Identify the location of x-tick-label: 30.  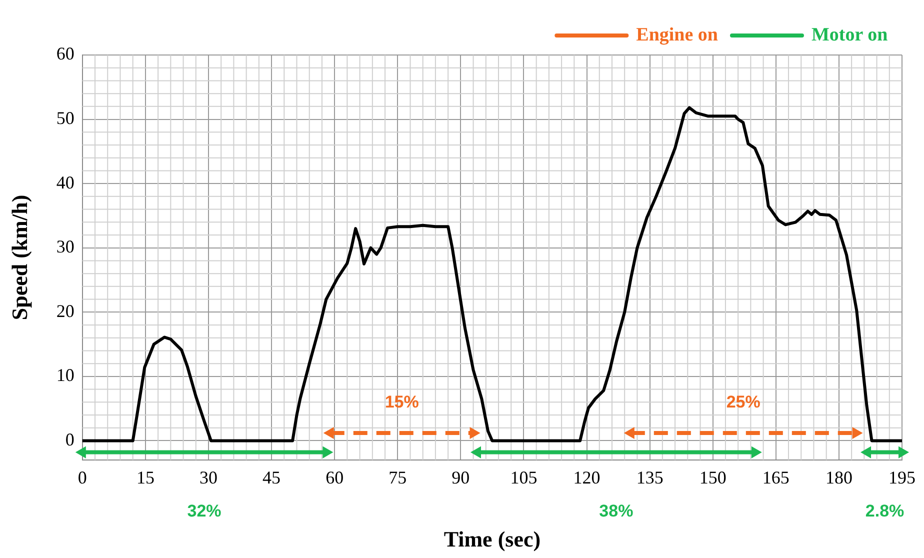
(208, 478).